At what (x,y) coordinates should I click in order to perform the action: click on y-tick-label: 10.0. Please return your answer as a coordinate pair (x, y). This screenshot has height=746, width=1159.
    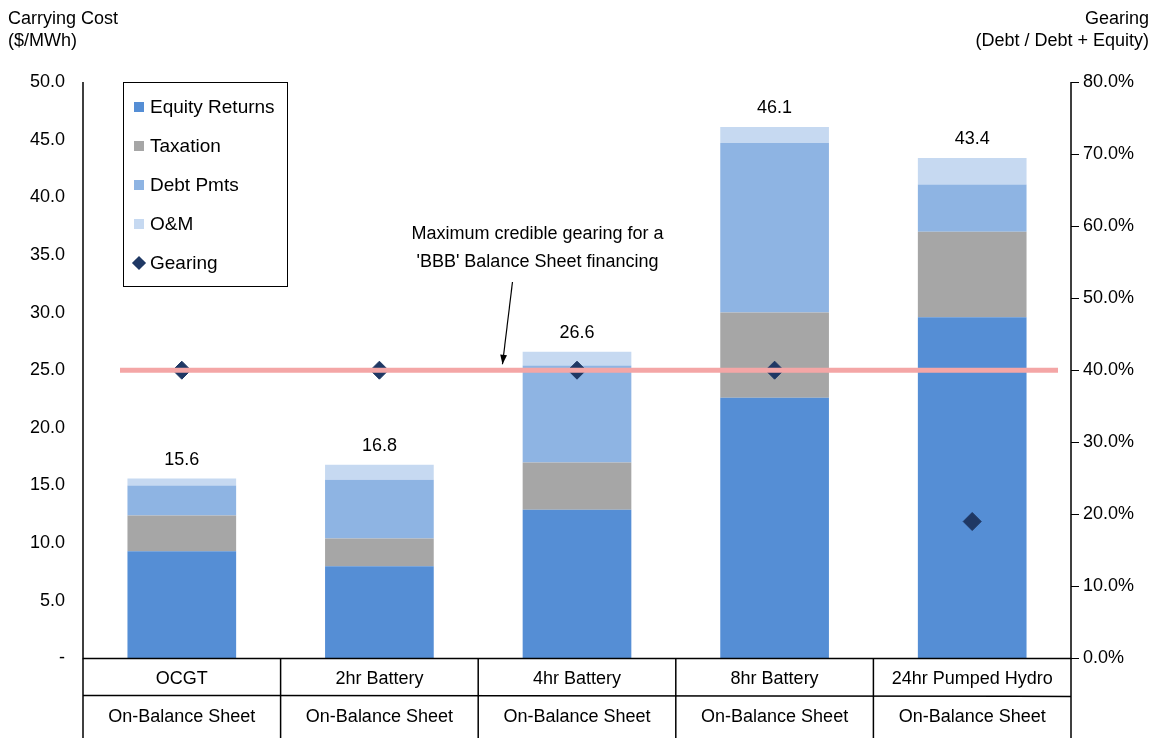
    Looking at the image, I should click on (47, 542).